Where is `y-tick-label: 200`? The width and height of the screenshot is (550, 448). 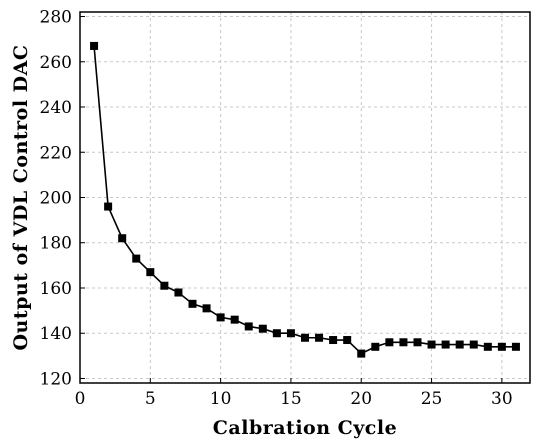 y-tick-label: 200 is located at coordinates (56, 199).